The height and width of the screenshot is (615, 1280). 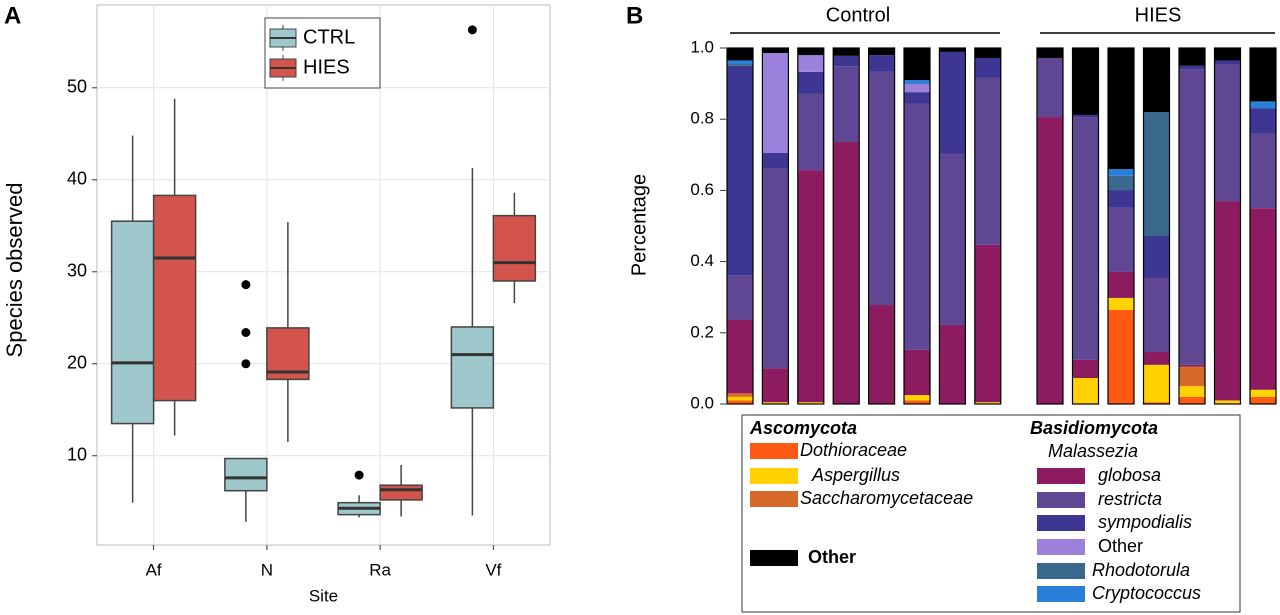 What do you see at coordinates (1094, 428) in the screenshot?
I see `legend-heading: Basidiomycota` at bounding box center [1094, 428].